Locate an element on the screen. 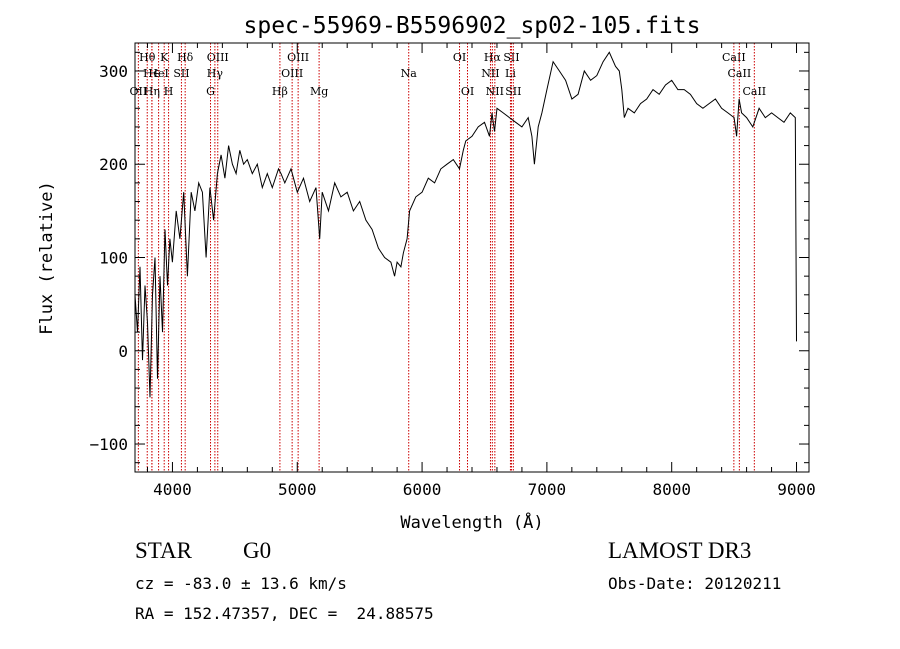 This screenshot has height=649, width=900. observation-date: Obs-Date: 20120211 is located at coordinates (695, 583).